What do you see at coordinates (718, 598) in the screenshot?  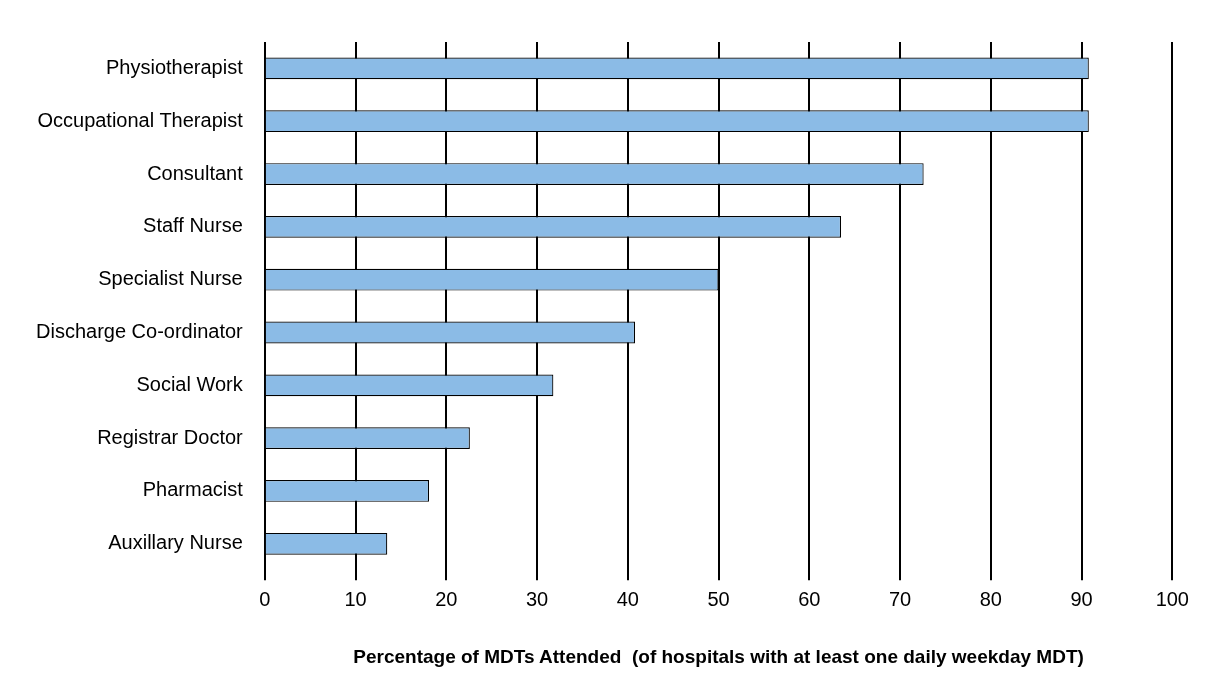 I see `x-tick-label: 50` at bounding box center [718, 598].